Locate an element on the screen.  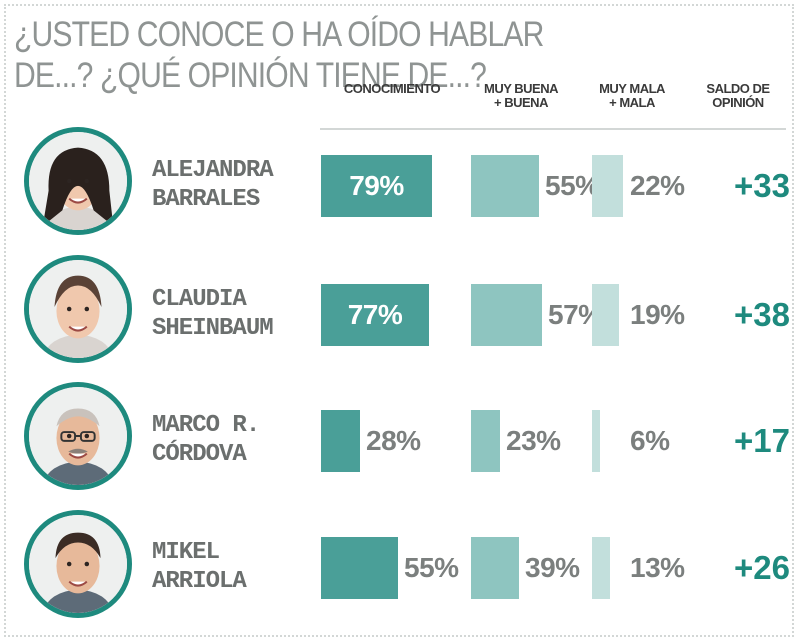
header-divider is located at coordinates (553, 129).